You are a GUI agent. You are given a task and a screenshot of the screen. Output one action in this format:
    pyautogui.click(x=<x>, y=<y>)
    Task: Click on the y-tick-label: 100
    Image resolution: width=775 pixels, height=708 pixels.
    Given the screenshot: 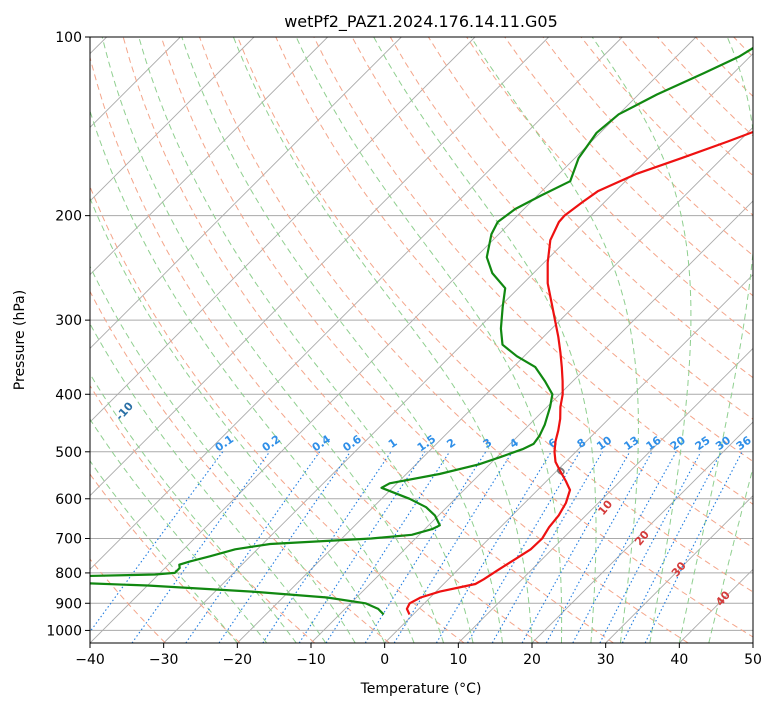 What is the action you would take?
    pyautogui.click(x=68, y=38)
    